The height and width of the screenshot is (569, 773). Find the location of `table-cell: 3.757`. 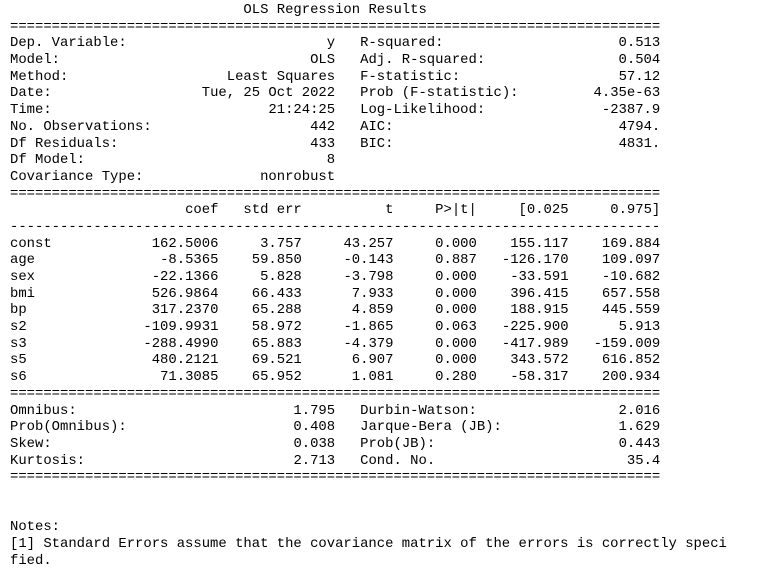

table-cell: 3.757 is located at coordinates (281, 243).